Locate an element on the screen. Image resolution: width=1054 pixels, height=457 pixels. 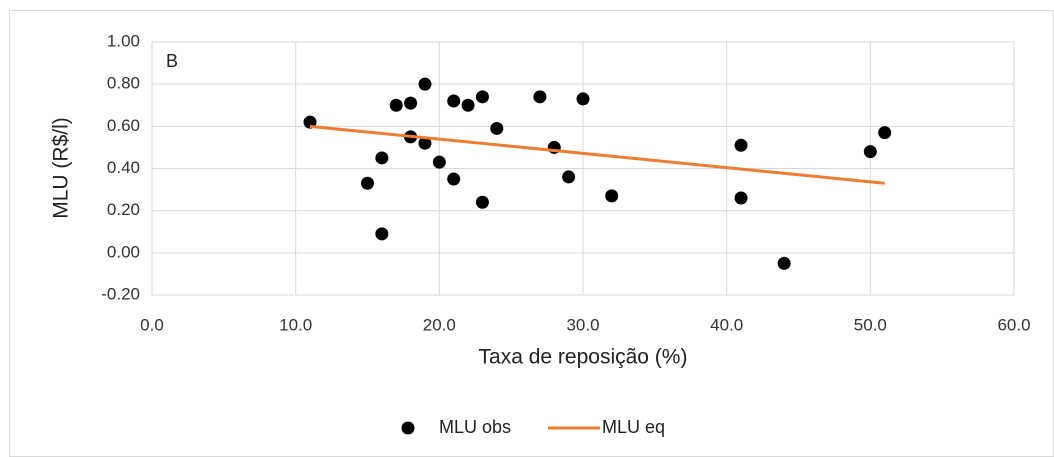
y-tick-label: 0.80 is located at coordinates (123, 83).